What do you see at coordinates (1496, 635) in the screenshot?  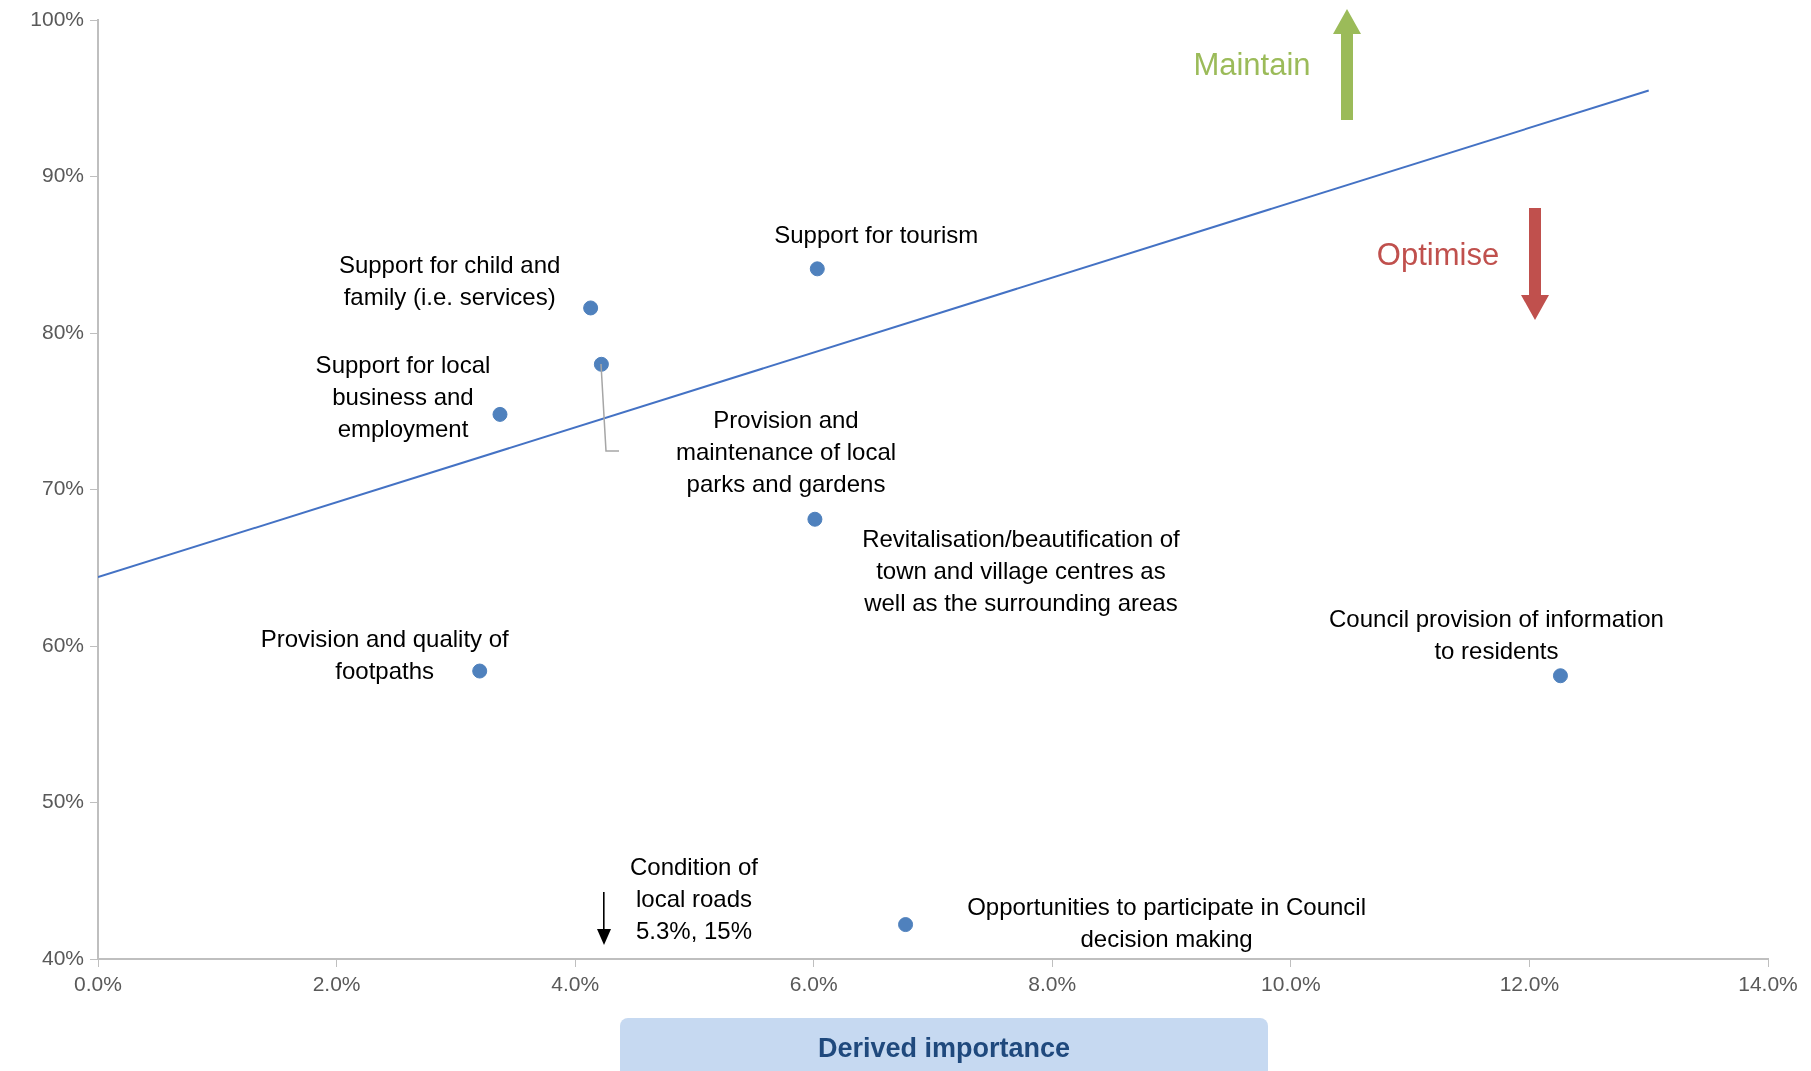 I see `annotation: Council provision of information to residents` at bounding box center [1496, 635].